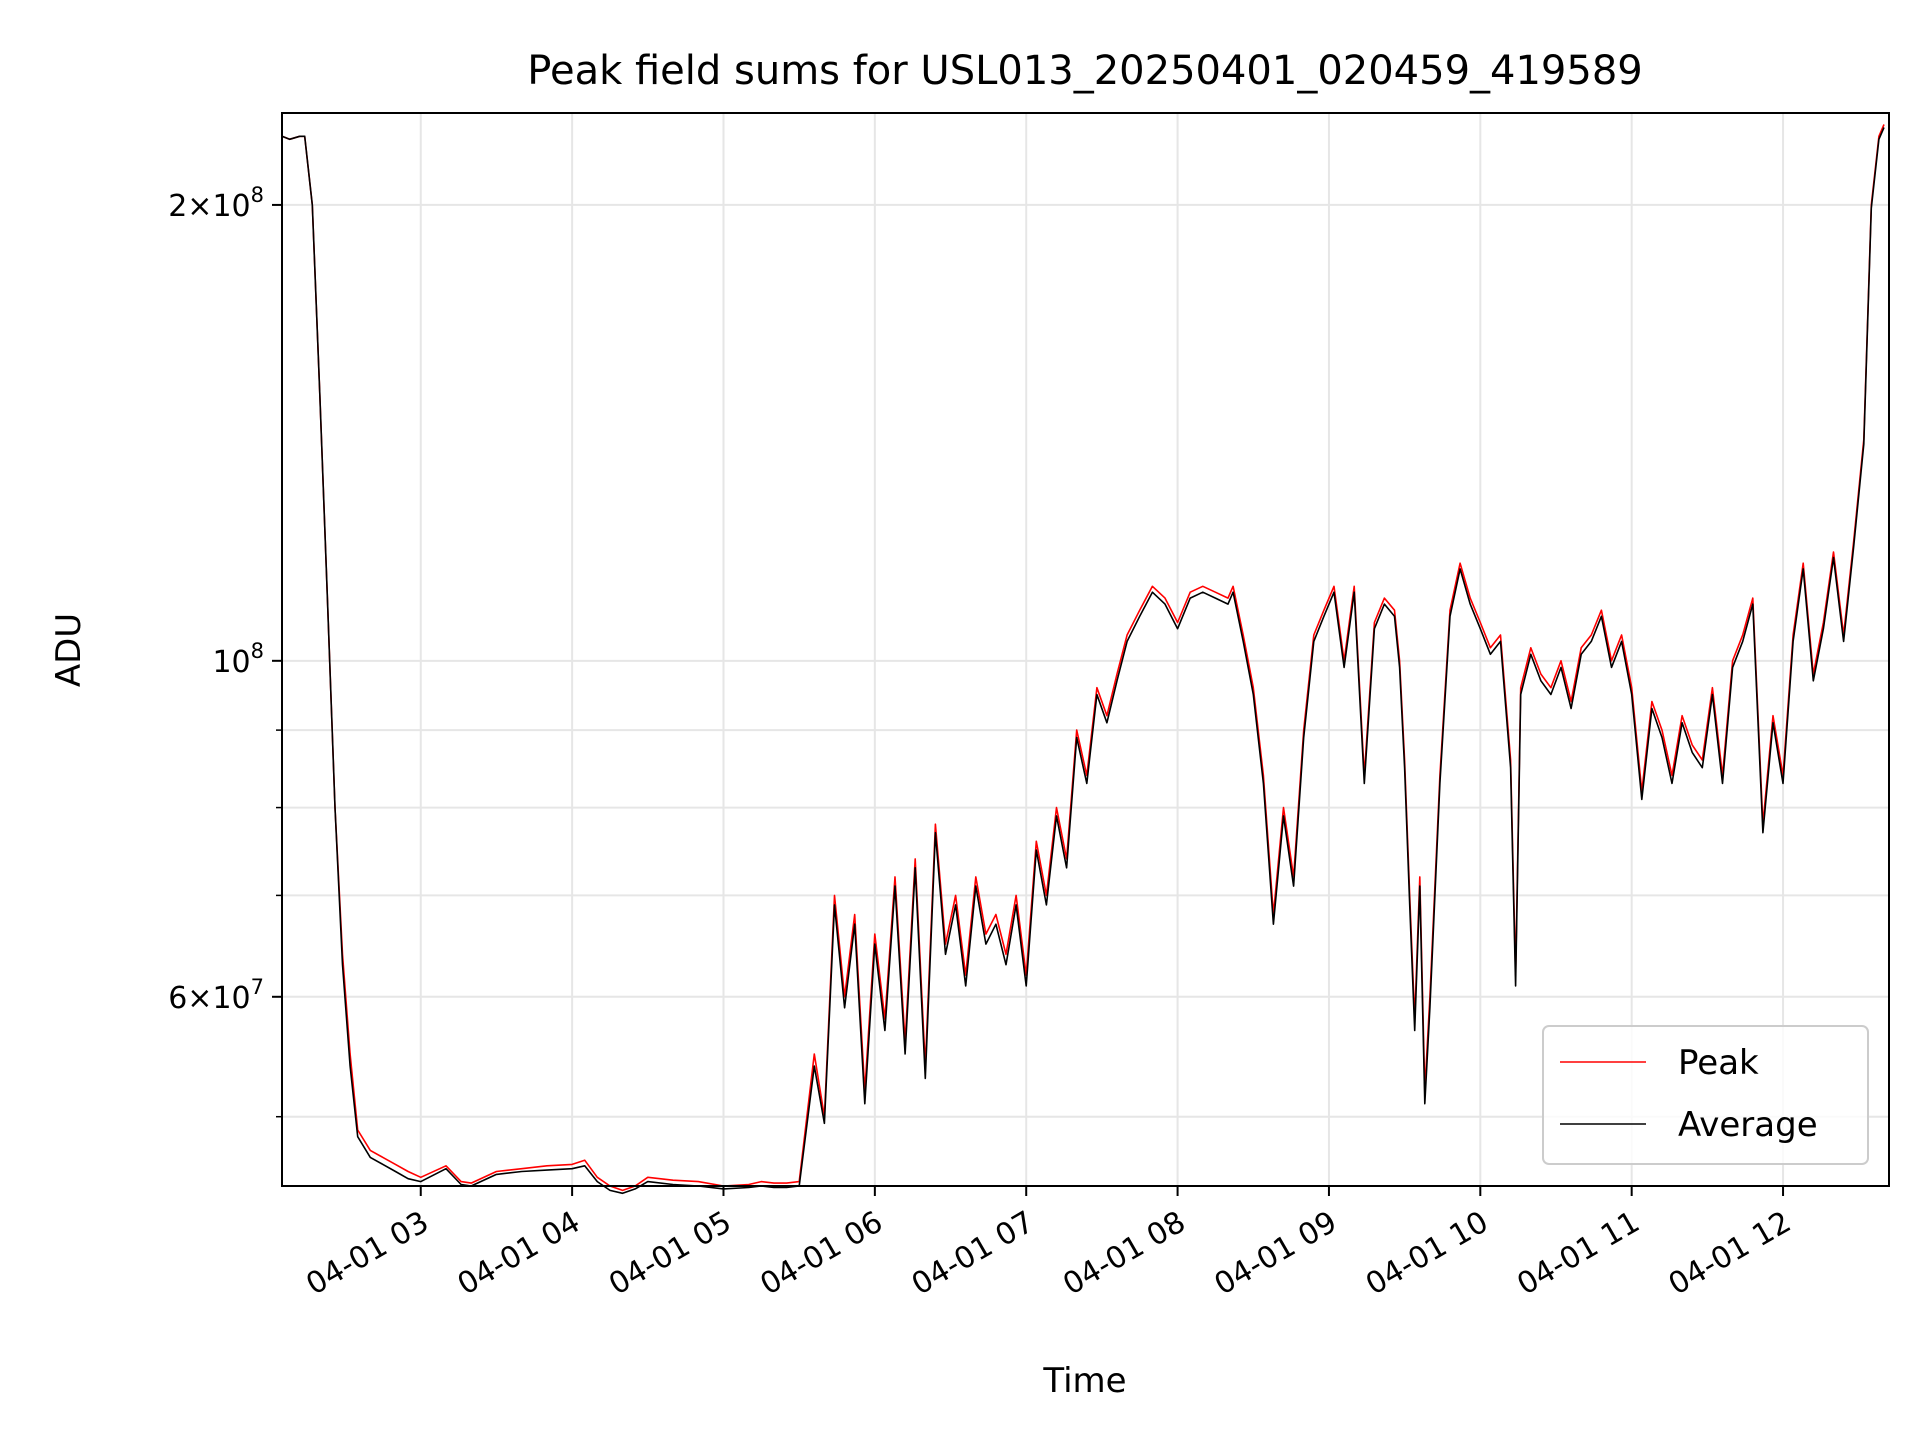 This screenshot has height=1440, width=1920. I want to click on y-tick-label: 6×107, so click(216, 995).